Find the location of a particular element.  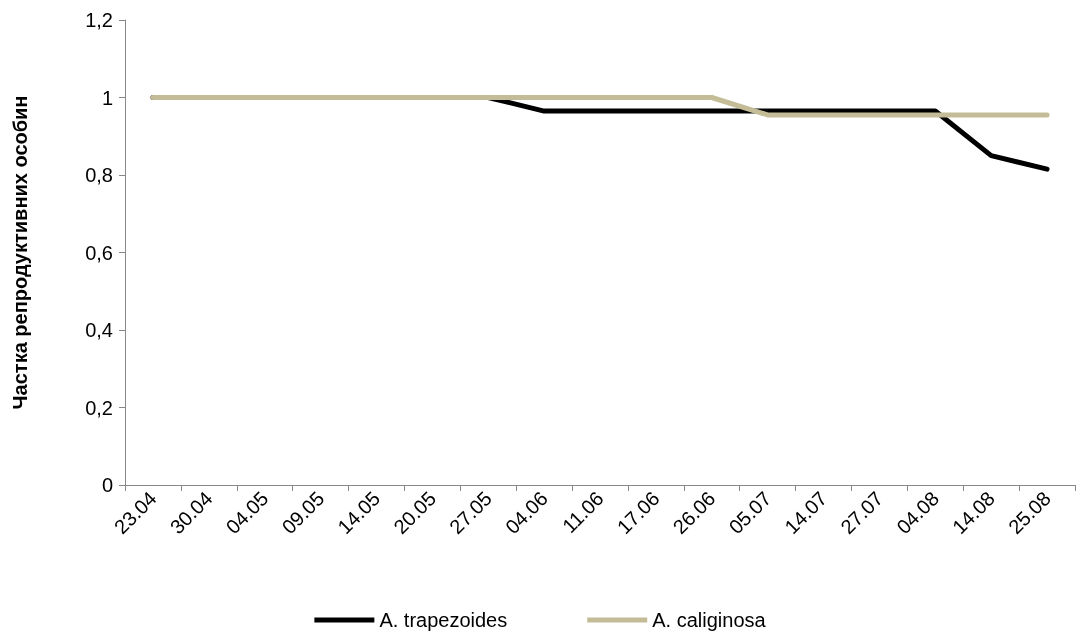

y-axis-title: Частка репродуктивних особин is located at coordinates (20, 252).